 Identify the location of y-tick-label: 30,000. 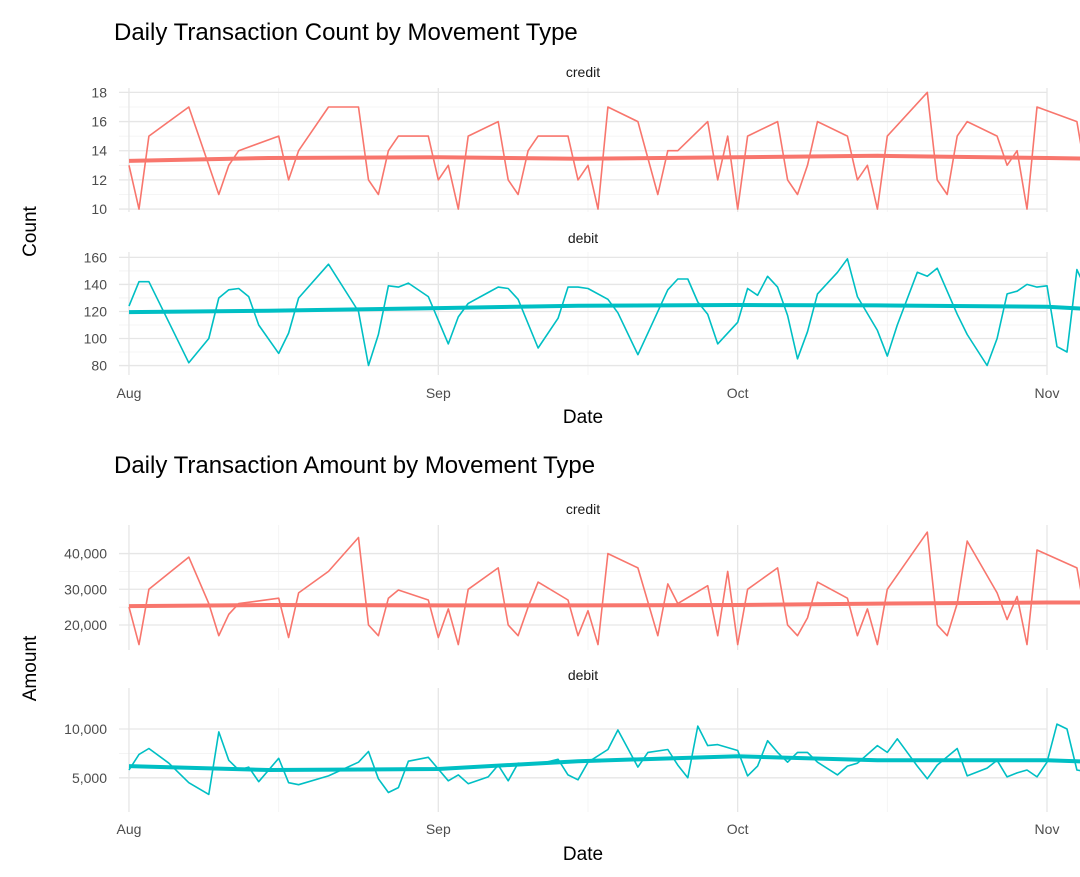
(85, 589).